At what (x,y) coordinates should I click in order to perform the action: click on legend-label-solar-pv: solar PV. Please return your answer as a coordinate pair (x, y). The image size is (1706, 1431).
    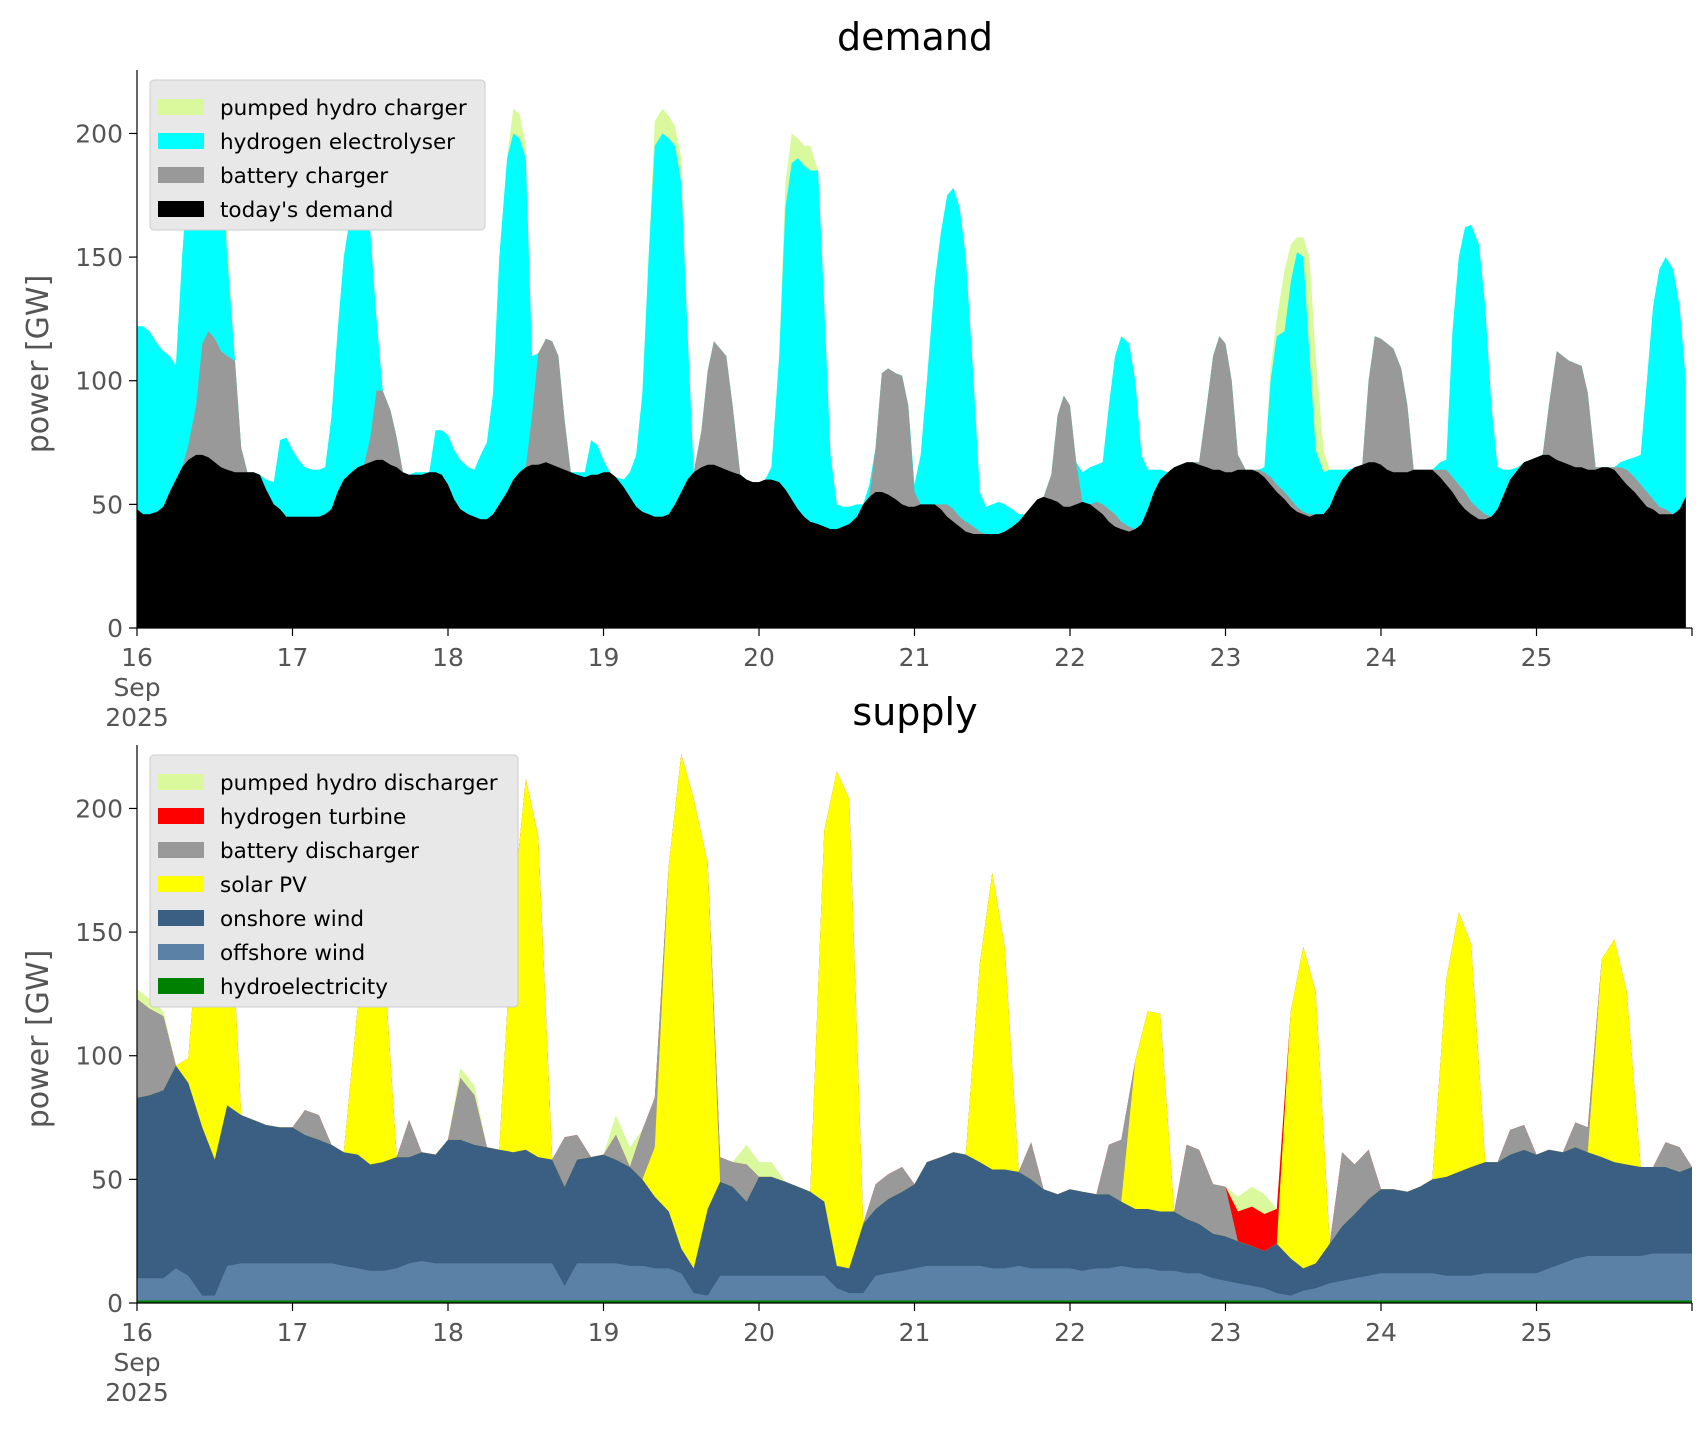
    Looking at the image, I should click on (263, 885).